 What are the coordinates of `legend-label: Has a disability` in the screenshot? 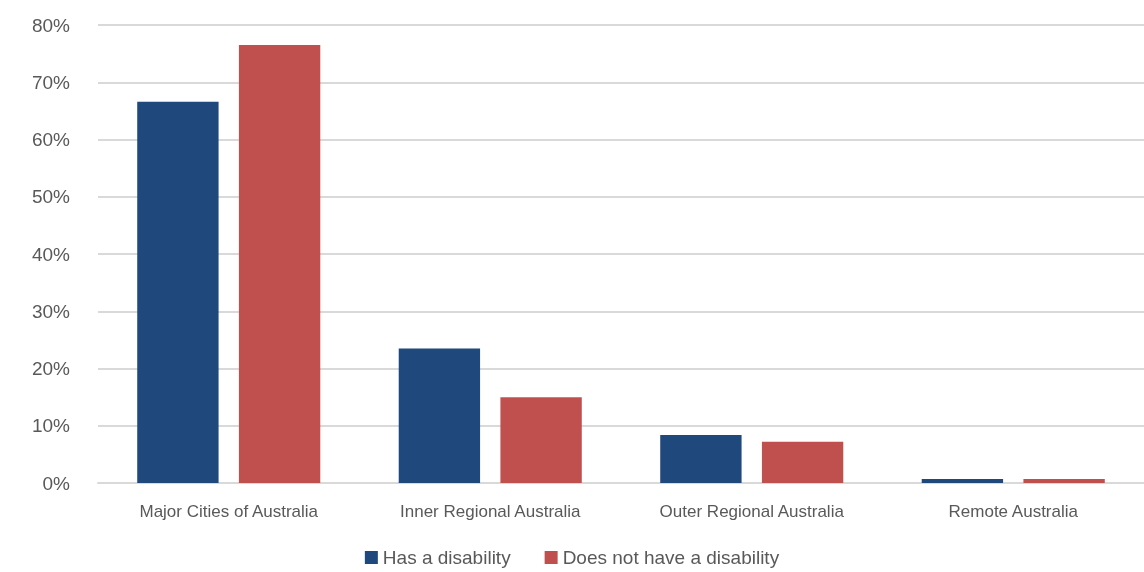 It's located at (447, 557).